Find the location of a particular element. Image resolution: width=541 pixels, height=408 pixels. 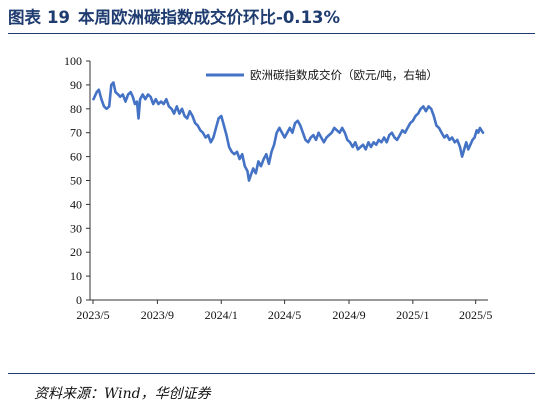

y-tick-label: 90 is located at coordinates (76, 85).